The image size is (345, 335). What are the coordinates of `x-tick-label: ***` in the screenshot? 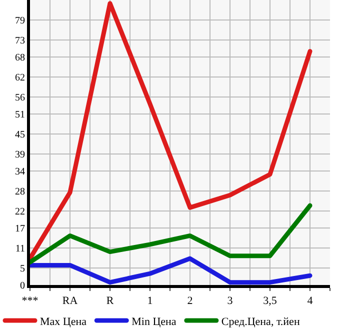 It's located at (30, 301).